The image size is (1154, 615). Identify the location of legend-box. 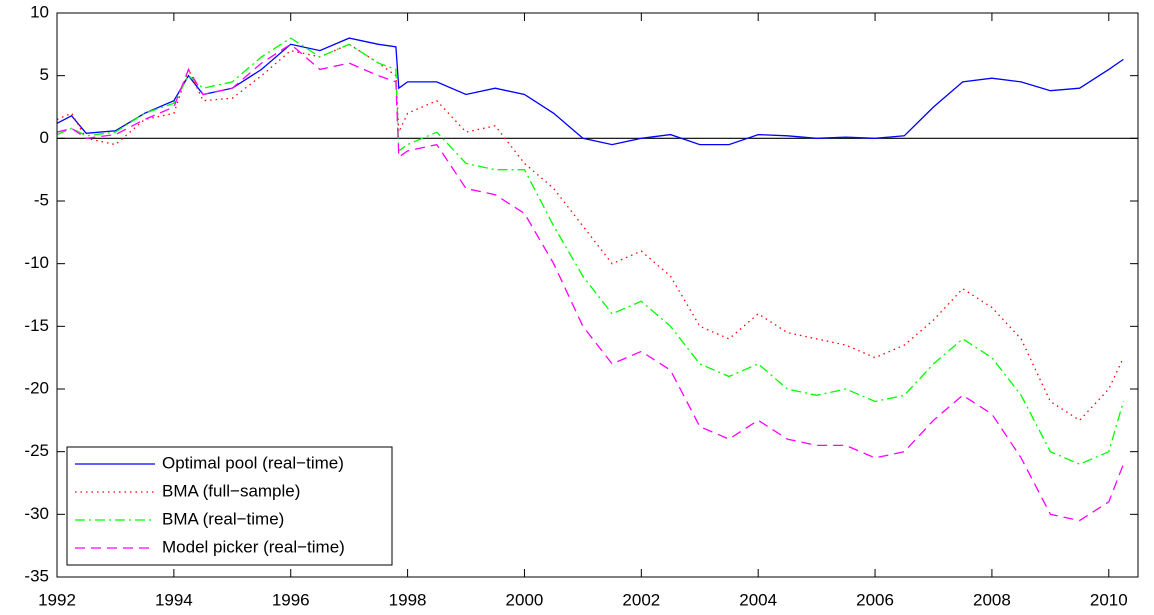
(229, 506).